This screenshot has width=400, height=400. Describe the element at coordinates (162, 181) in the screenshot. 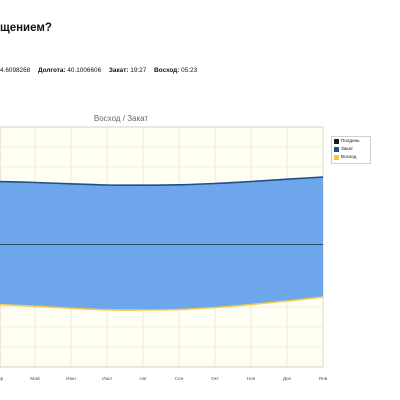

I see `series-line-sunset` at that location.